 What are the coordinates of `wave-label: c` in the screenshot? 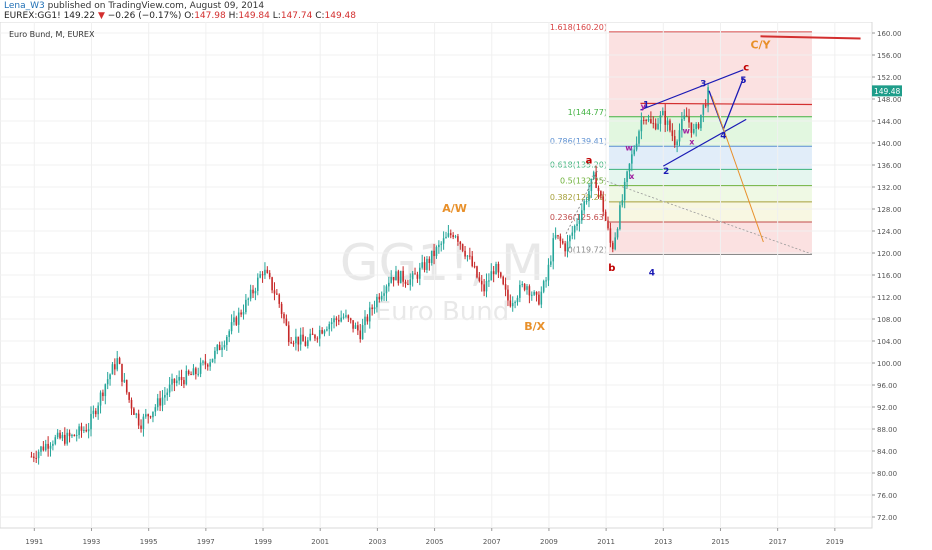 It's located at (746, 67).